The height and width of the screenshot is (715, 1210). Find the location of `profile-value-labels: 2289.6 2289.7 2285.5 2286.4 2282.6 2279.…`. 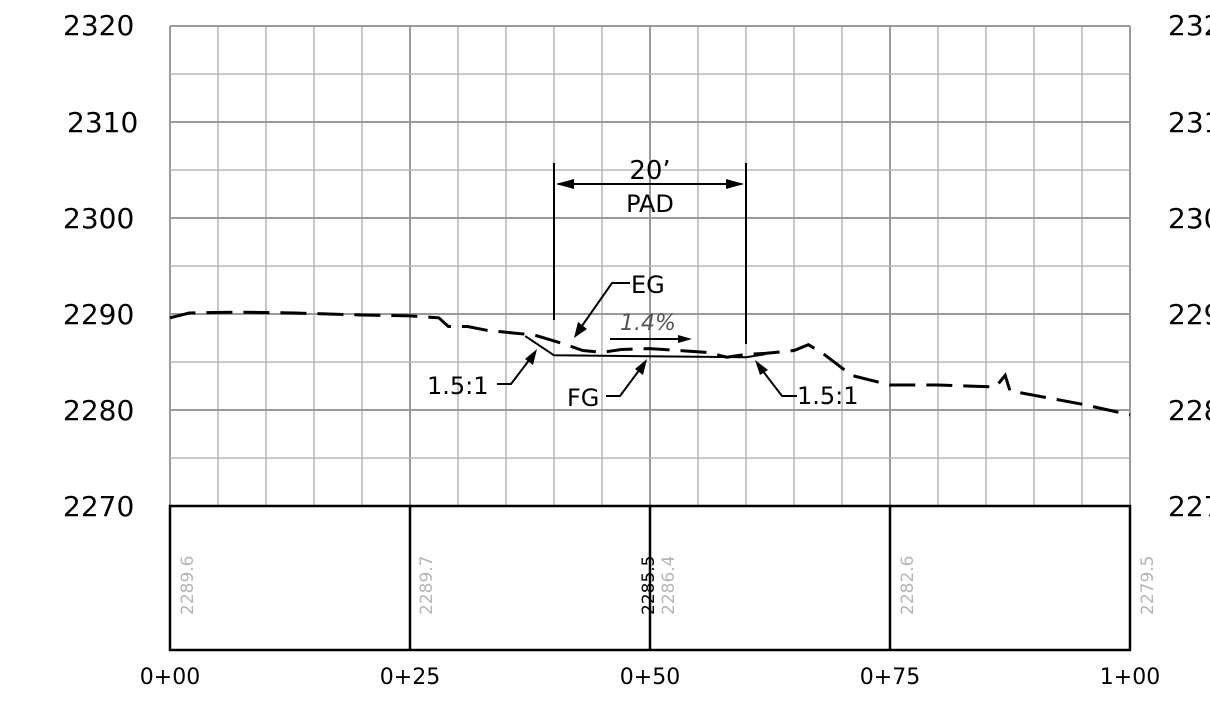

profile-value-labels: 2289.6 2289.7 2285.5 2286.4 2282.6 2279.… is located at coordinates (668, 585).